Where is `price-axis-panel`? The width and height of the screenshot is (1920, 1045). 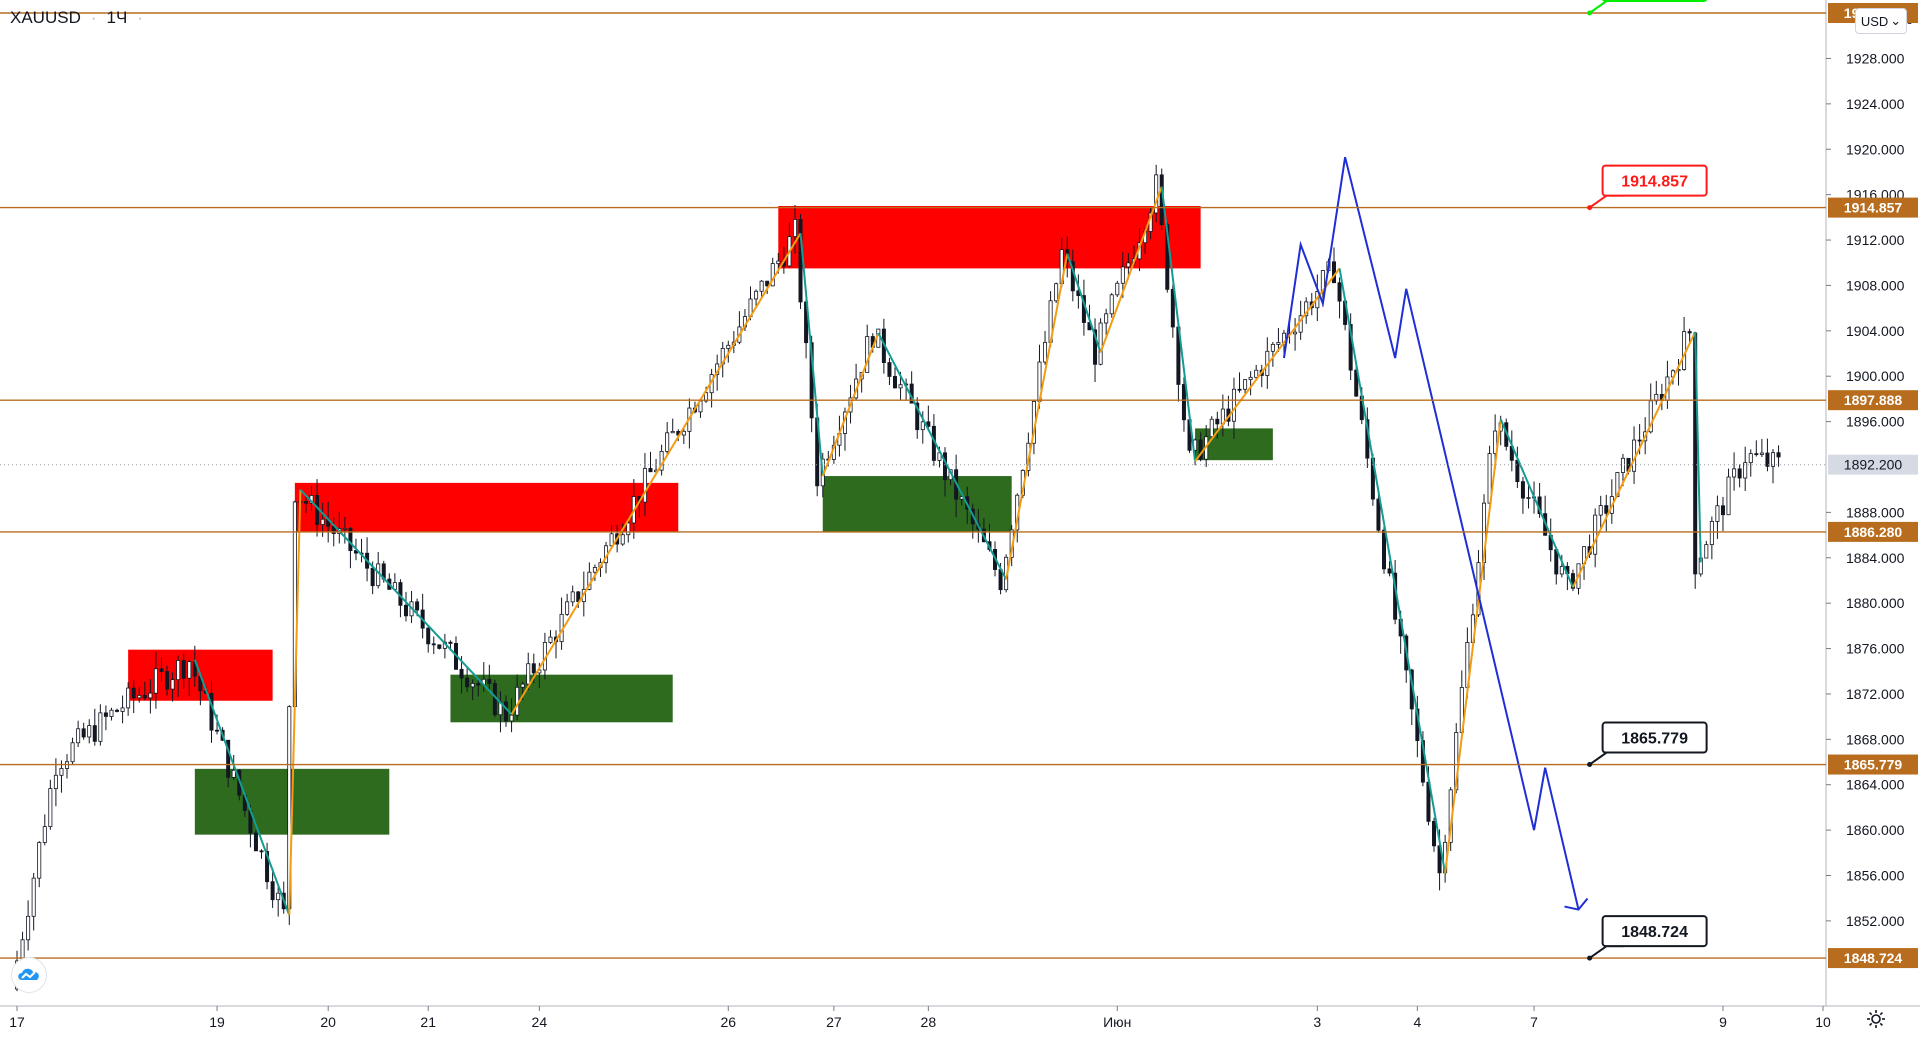
price-axis-panel is located at coordinates (1873, 520).